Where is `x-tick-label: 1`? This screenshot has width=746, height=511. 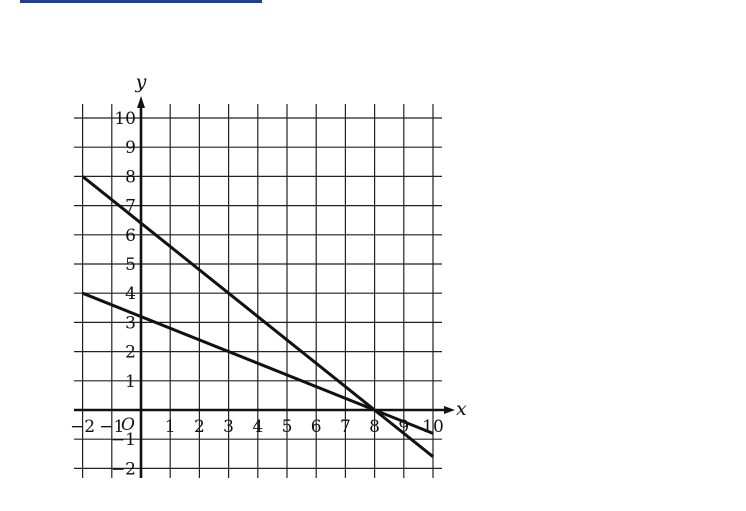
x-tick-label: 1 is located at coordinates (170, 427).